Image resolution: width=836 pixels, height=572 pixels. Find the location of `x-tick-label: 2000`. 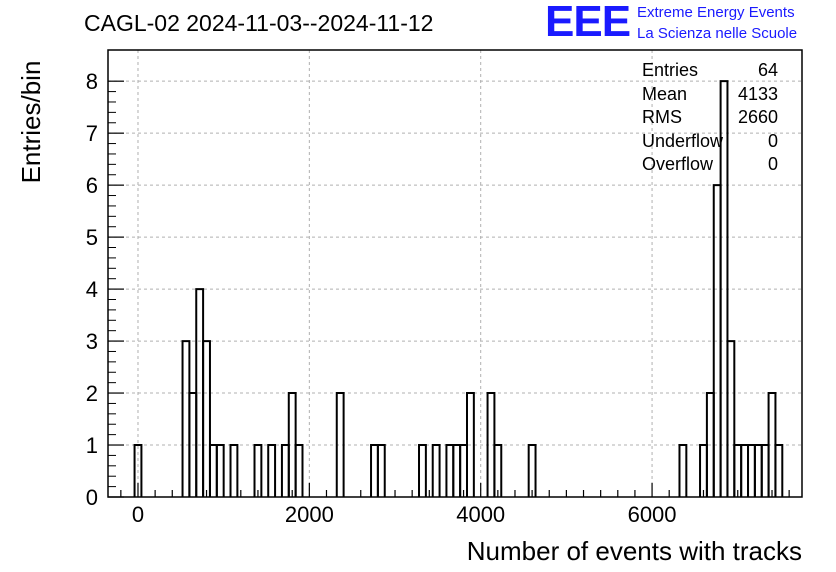

x-tick-label: 2000 is located at coordinates (309, 514).